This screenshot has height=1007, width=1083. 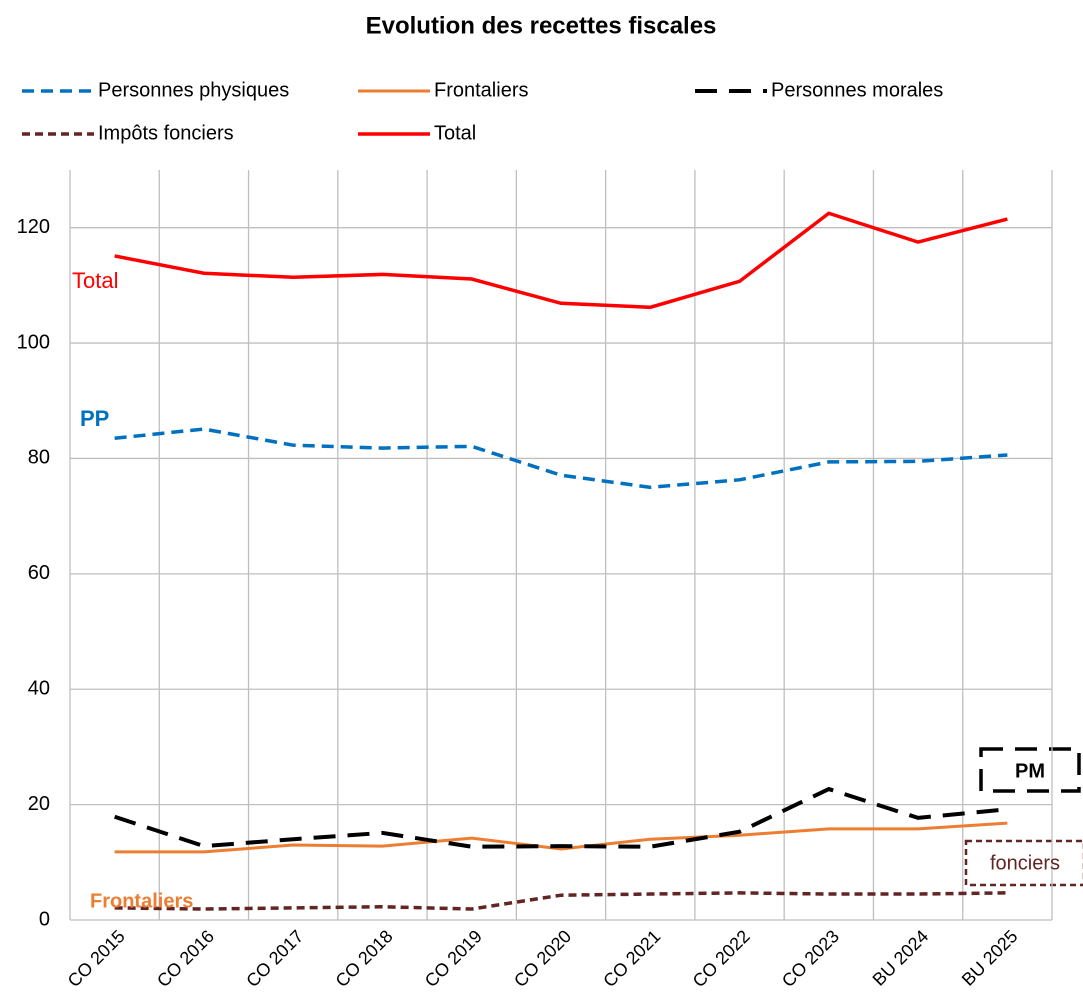 What do you see at coordinates (33, 342) in the screenshot?
I see `y-tick-label: 100` at bounding box center [33, 342].